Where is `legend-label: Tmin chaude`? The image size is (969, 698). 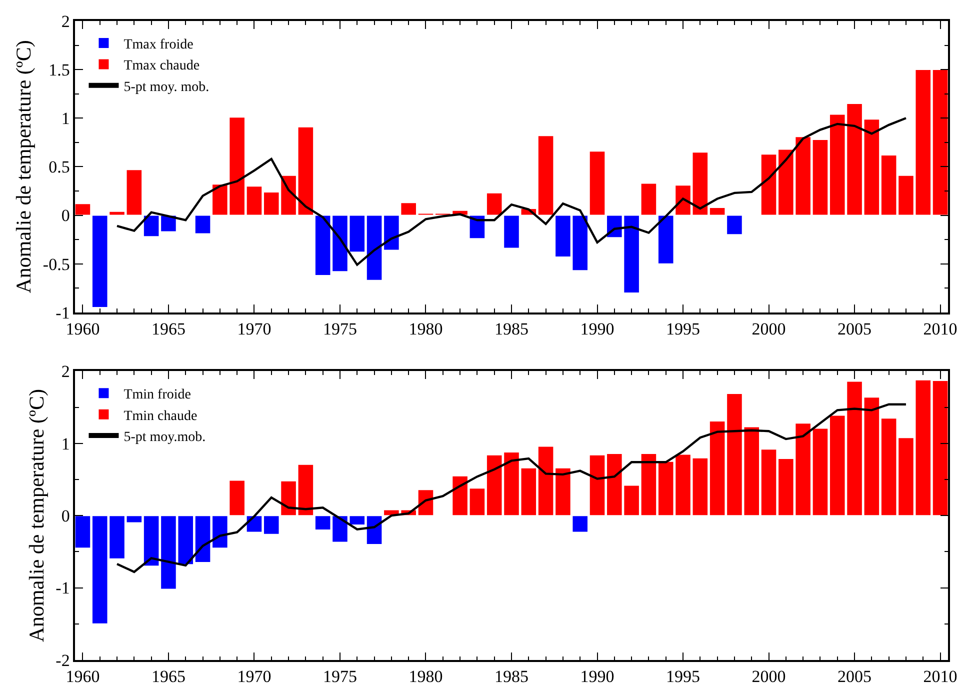 legend-label: Tmin chaude is located at coordinates (161, 416).